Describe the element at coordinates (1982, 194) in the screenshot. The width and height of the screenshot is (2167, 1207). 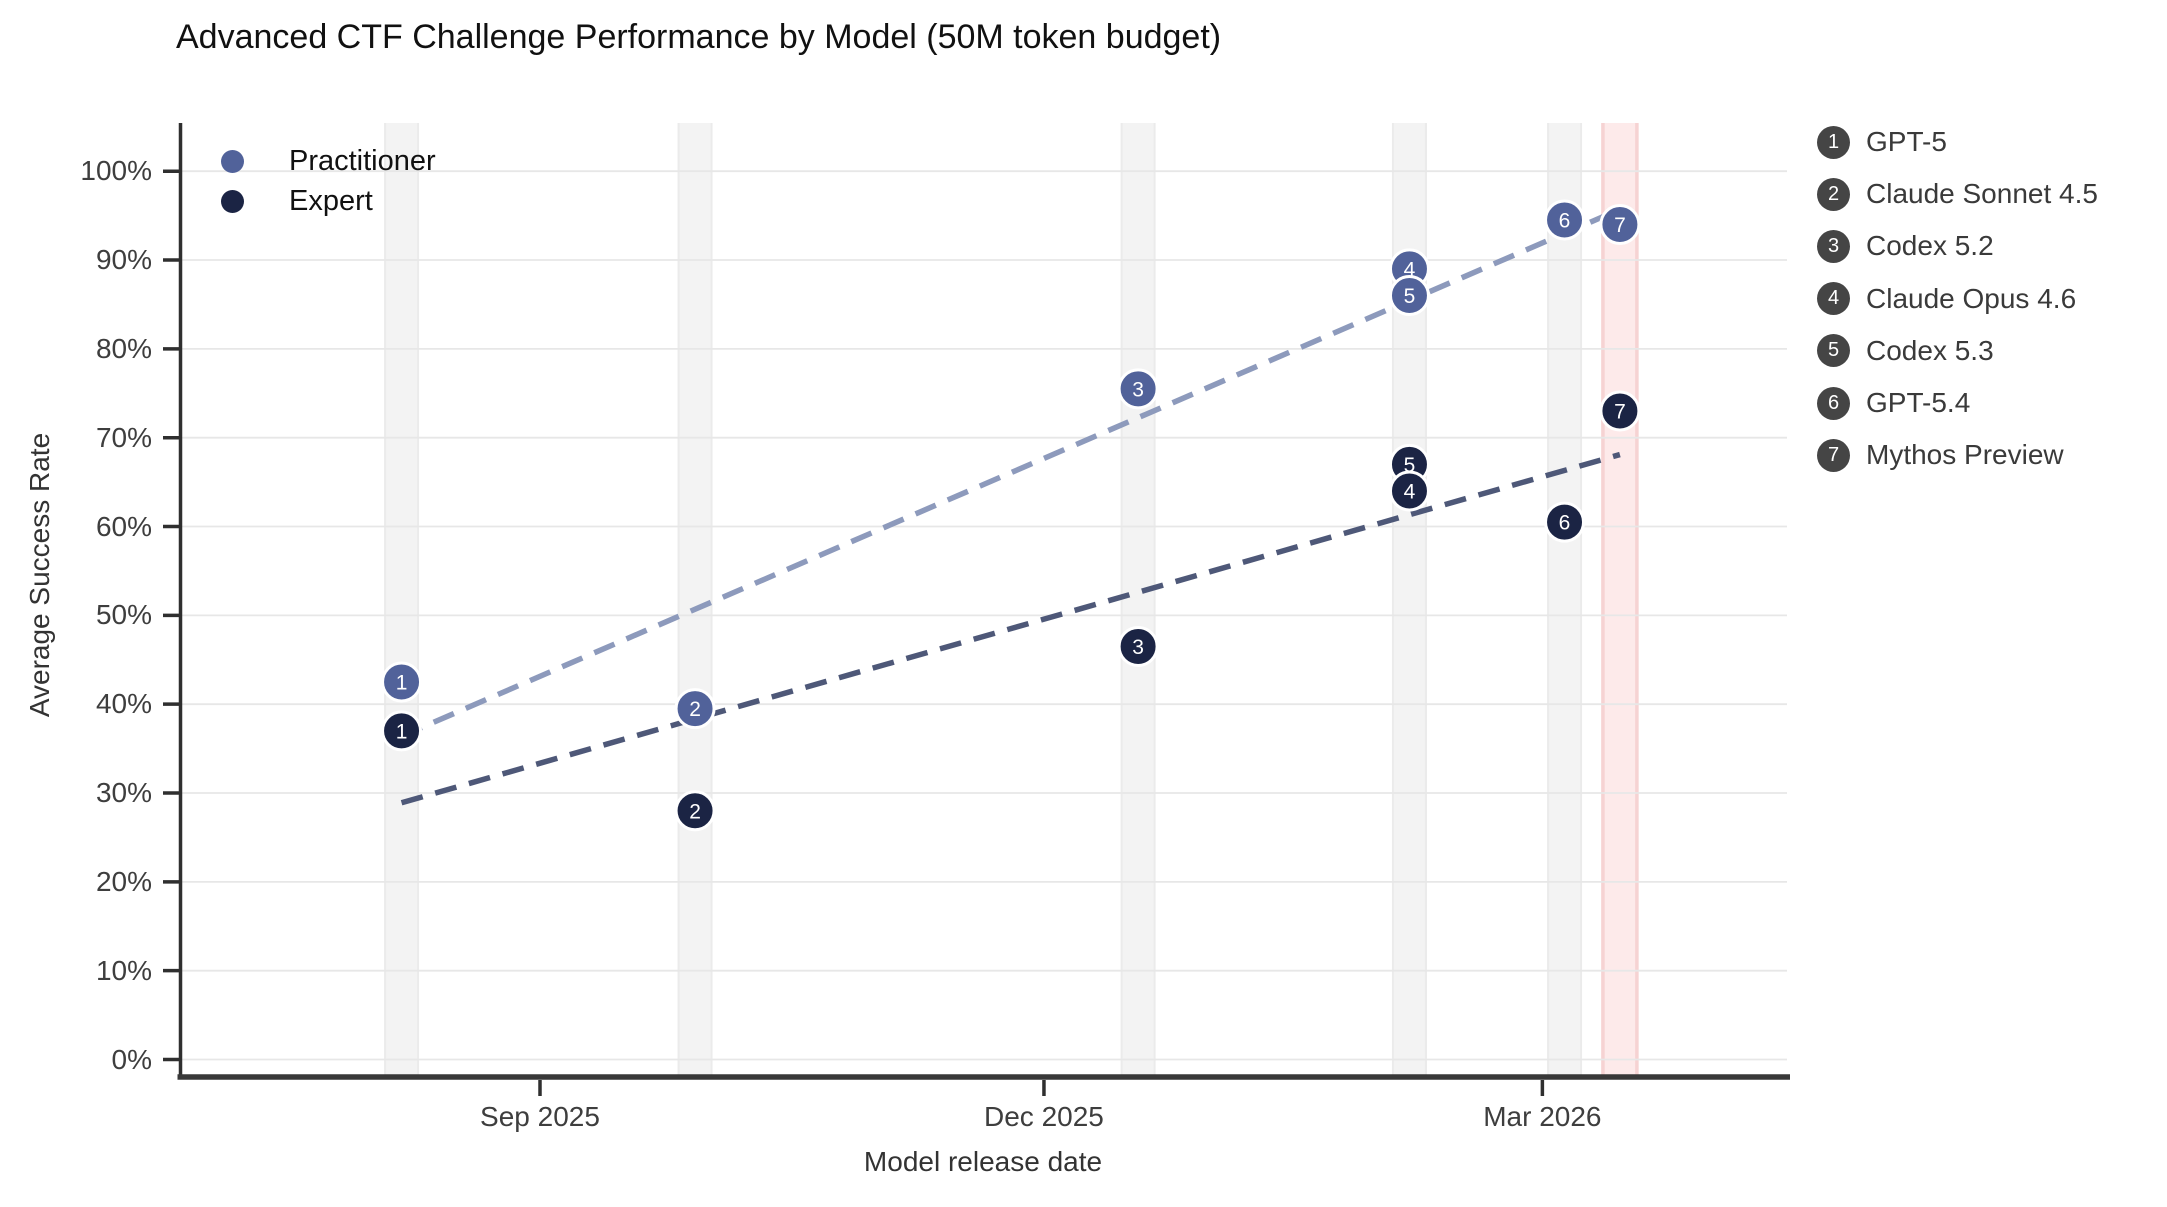
I see `model-legend-label: Claude Sonnet 4.5` at that location.